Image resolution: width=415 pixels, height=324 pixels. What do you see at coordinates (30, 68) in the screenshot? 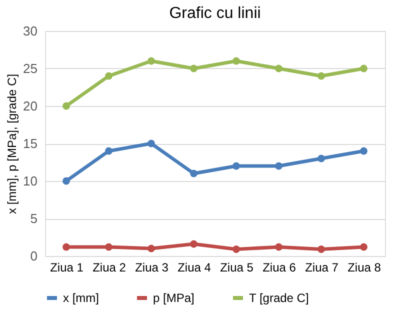
I see `y-tick-label: 25` at bounding box center [30, 68].